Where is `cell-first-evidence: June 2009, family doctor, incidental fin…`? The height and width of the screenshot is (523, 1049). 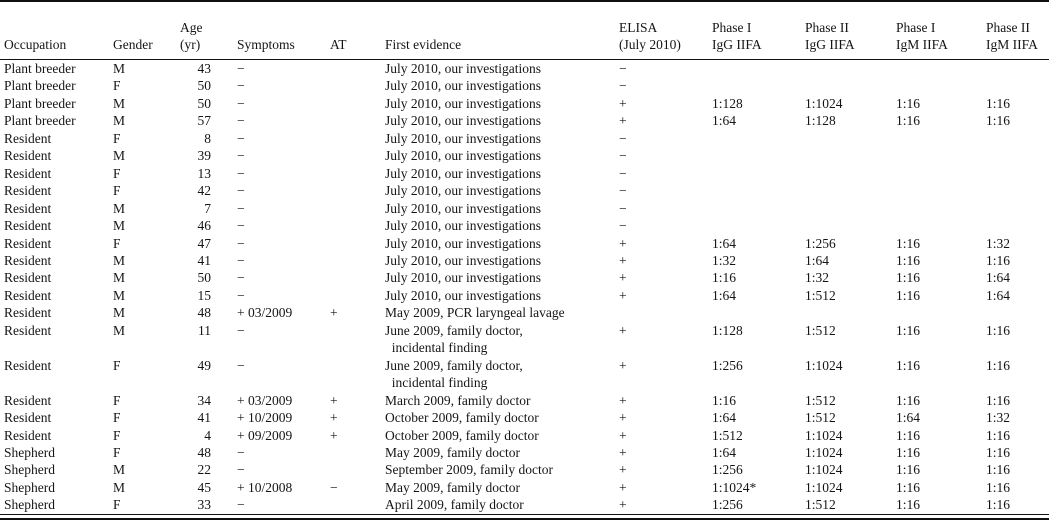 cell-first-evidence: June 2009, family doctor, incidental fin… is located at coordinates (454, 374).